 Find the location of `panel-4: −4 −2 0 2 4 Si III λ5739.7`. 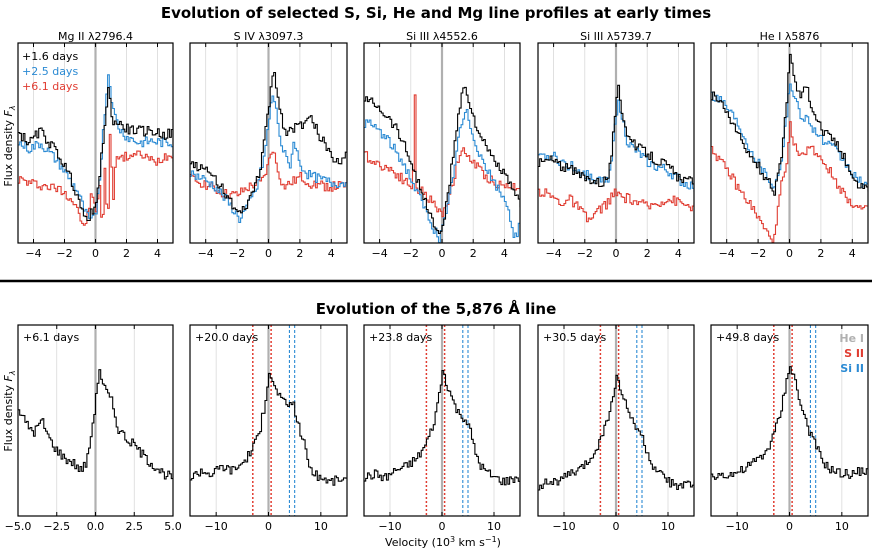

panel-4: −4 −2 0 2 4 Si III λ5739.7 is located at coordinates (616, 145).